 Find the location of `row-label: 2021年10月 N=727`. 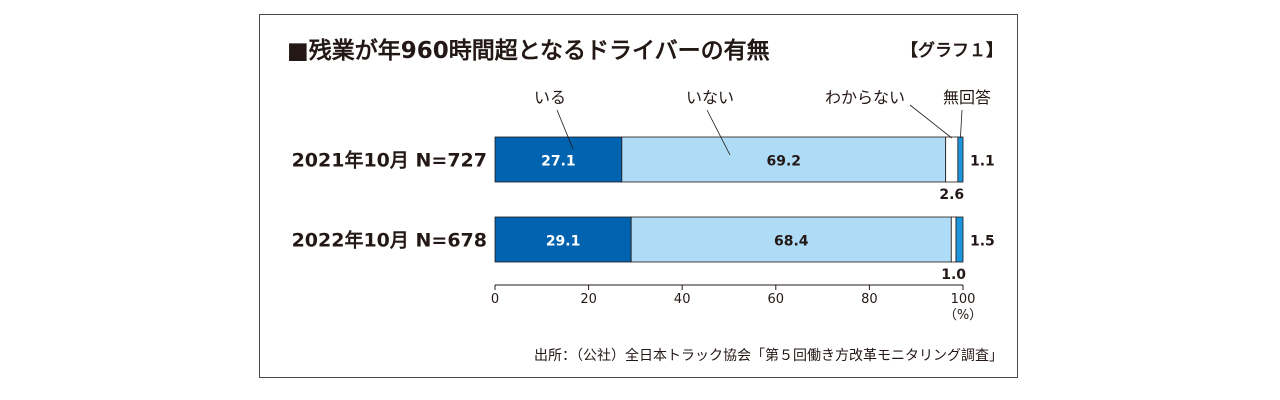

row-label: 2021年10月 N=727 is located at coordinates (389, 160).